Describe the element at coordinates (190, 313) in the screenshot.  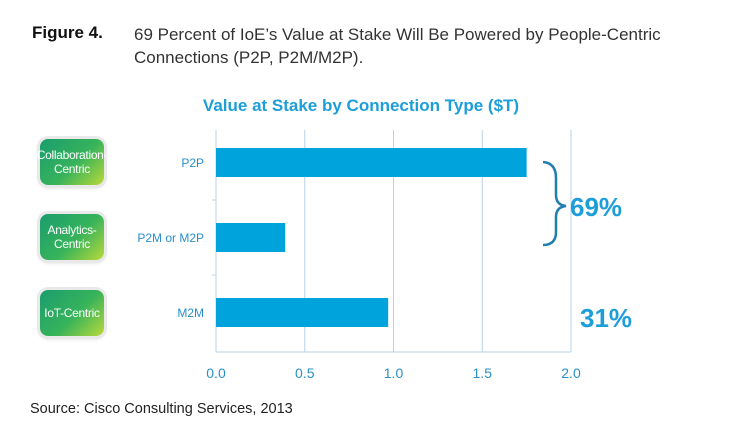
I see `category-label: M2M` at that location.